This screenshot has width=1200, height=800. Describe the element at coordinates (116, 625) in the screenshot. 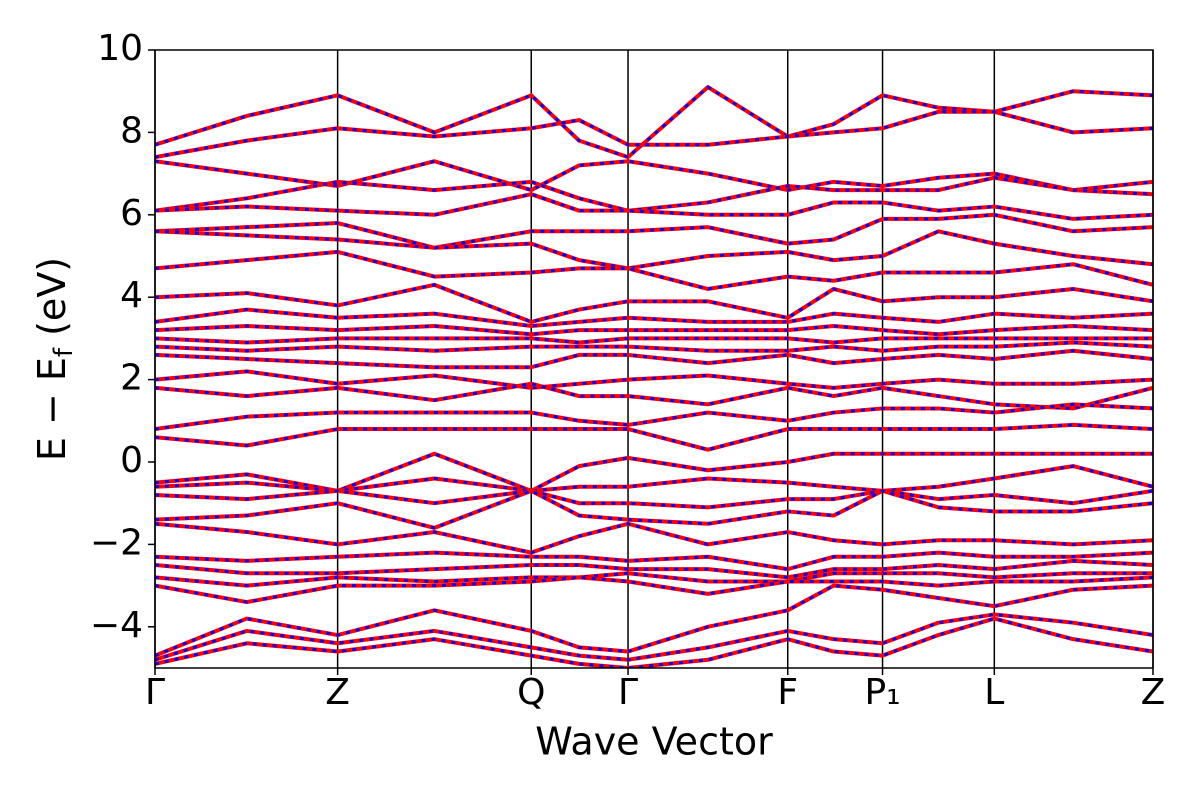

I see `y-tick-label: −4` at that location.